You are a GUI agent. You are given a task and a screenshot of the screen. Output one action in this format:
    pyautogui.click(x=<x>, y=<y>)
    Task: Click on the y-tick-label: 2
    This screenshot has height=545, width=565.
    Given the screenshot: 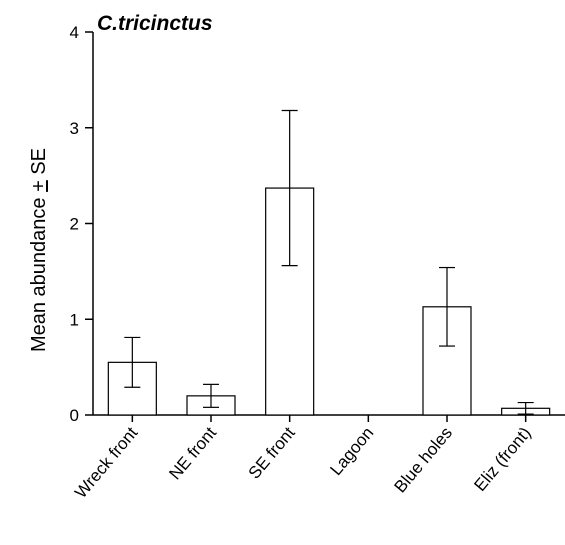 What is the action you would take?
    pyautogui.click(x=74, y=224)
    